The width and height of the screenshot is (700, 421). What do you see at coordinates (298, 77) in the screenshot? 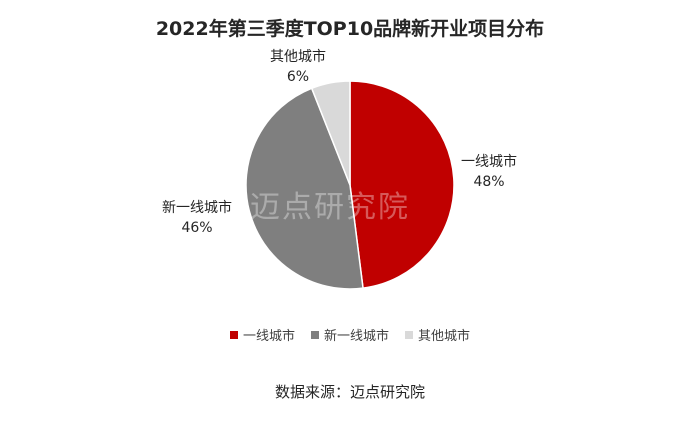
I see `slice-value-label-2: 6%` at bounding box center [298, 77].